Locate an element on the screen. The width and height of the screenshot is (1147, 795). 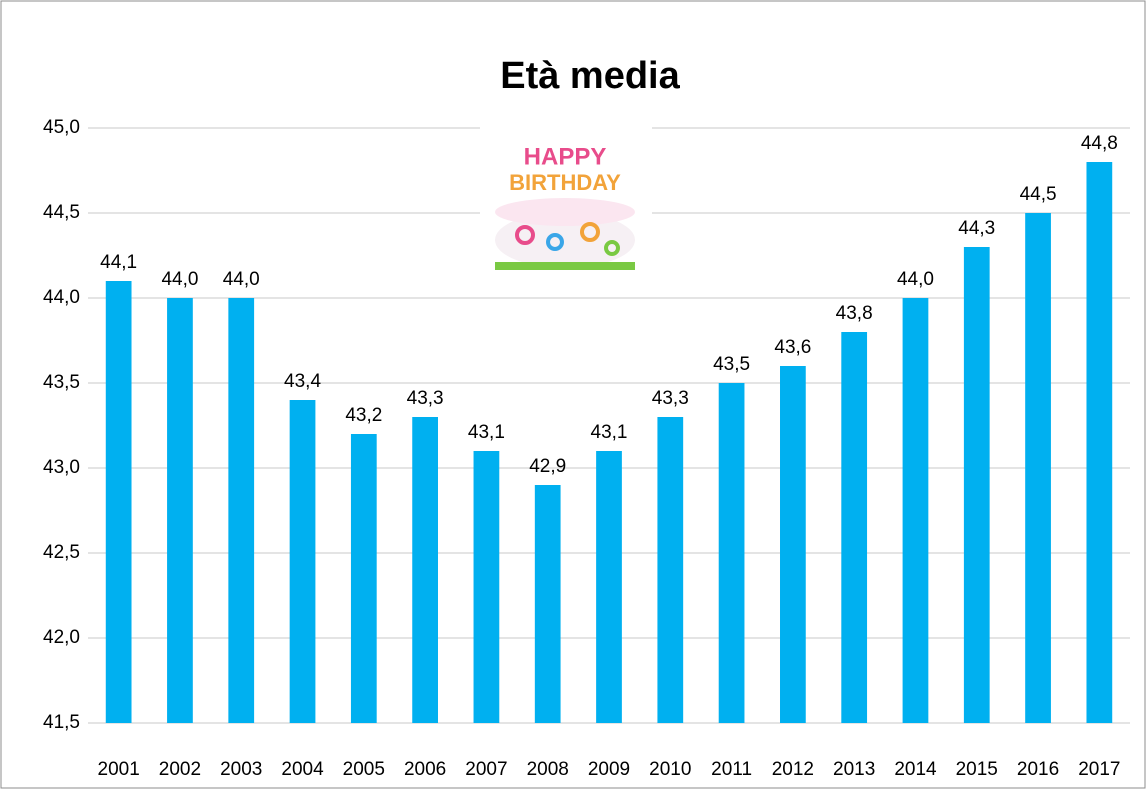
x-tick-label: 2014 is located at coordinates (915, 769).